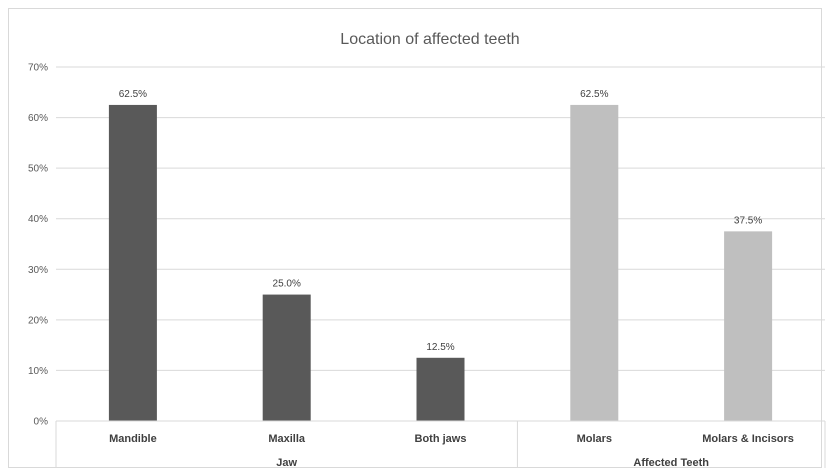 The height and width of the screenshot is (476, 830). I want to click on y-tick-label: 50%, so click(38, 169).